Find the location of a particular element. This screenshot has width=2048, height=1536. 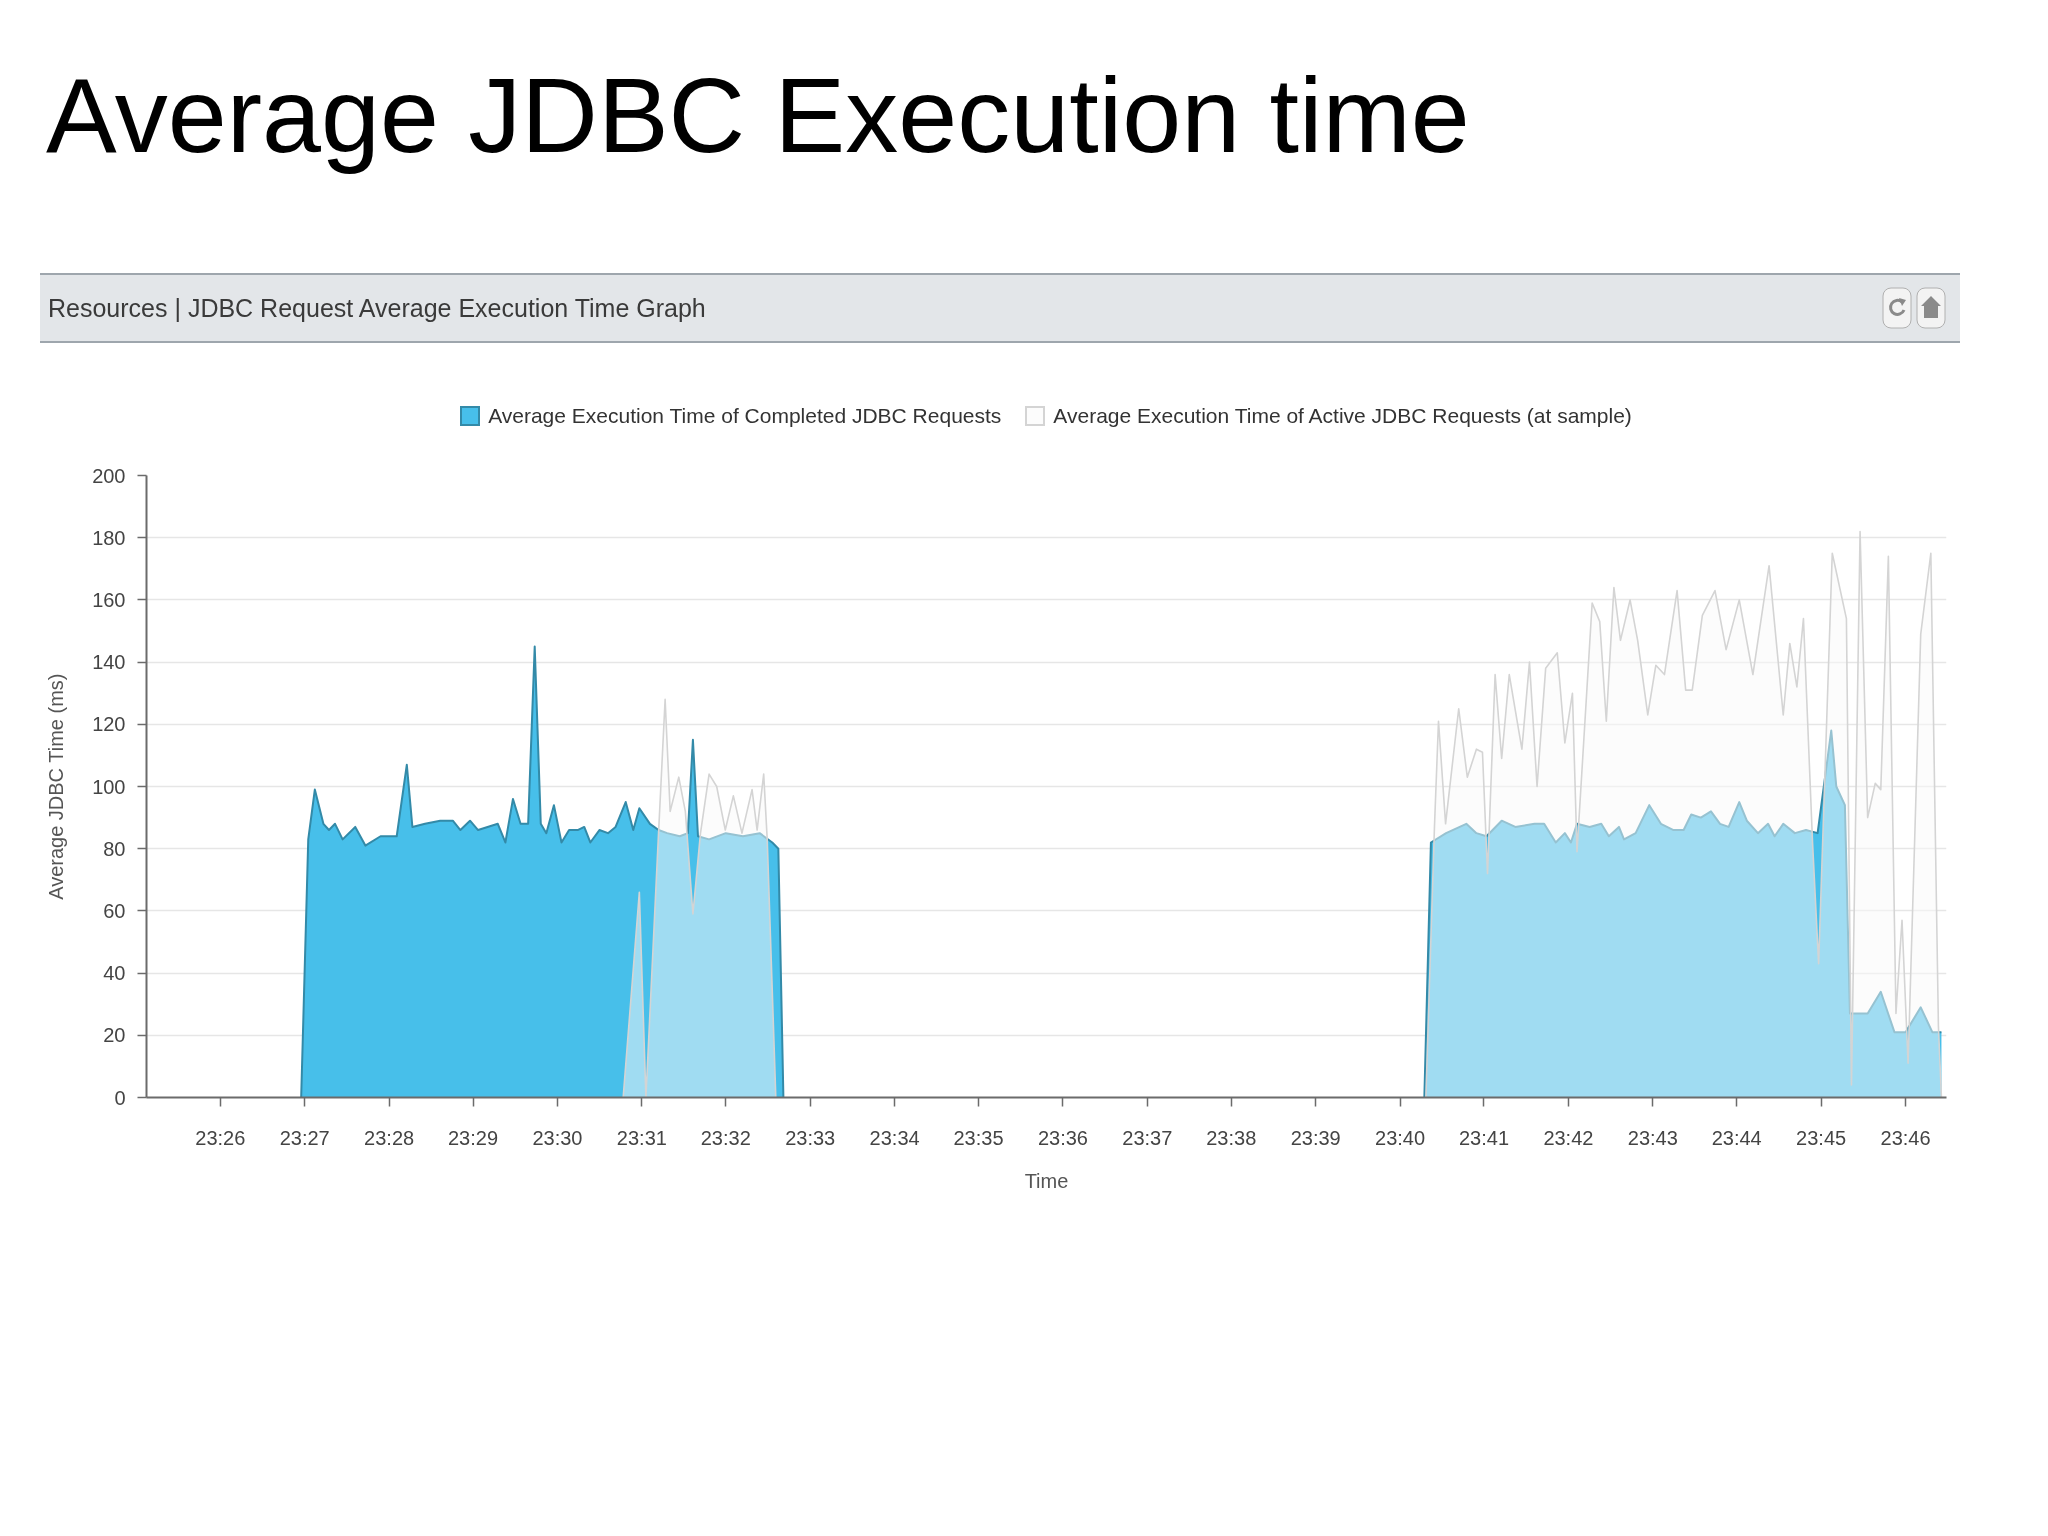

x-tick-label: 23:36 is located at coordinates (1062, 1137).